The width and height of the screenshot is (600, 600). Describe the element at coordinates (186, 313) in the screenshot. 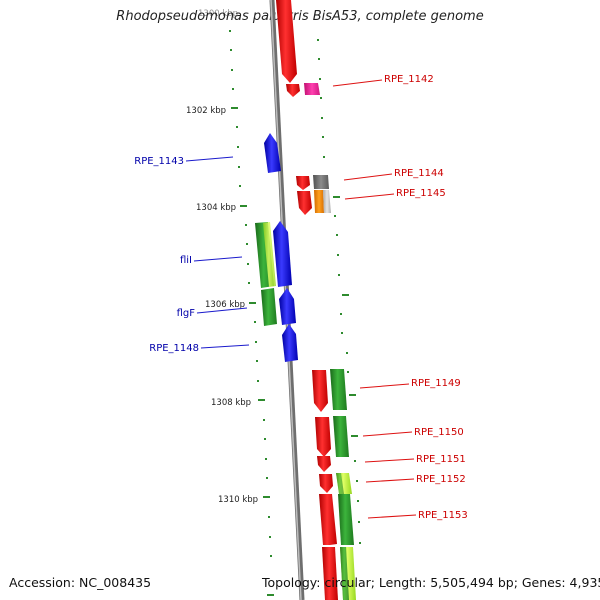

I see `gene-label: flgF` at that location.